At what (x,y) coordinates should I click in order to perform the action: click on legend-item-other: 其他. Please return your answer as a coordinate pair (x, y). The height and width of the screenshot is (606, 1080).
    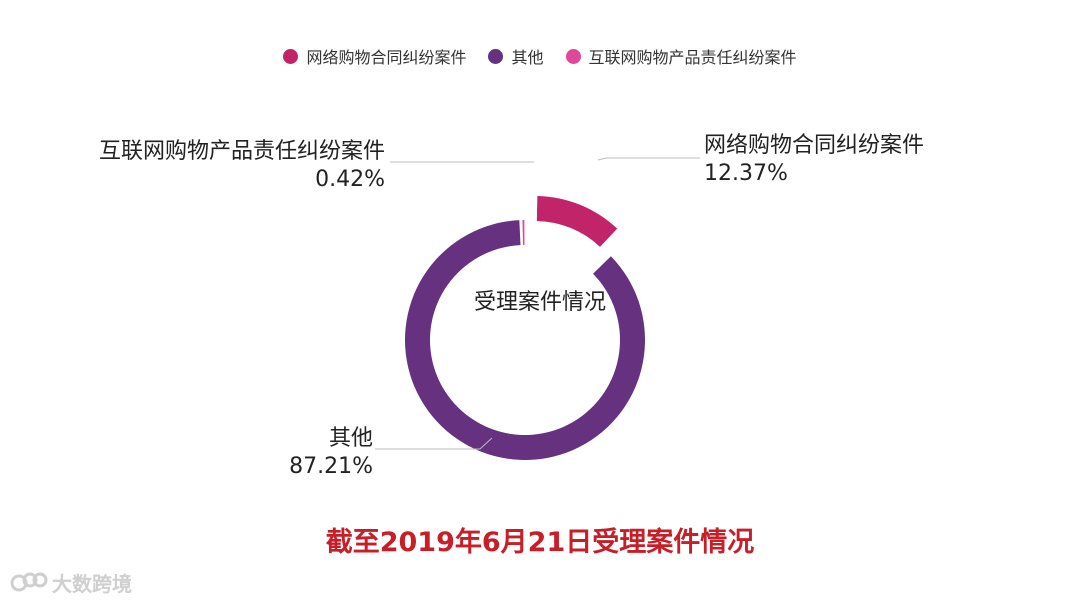
    Looking at the image, I should click on (516, 56).